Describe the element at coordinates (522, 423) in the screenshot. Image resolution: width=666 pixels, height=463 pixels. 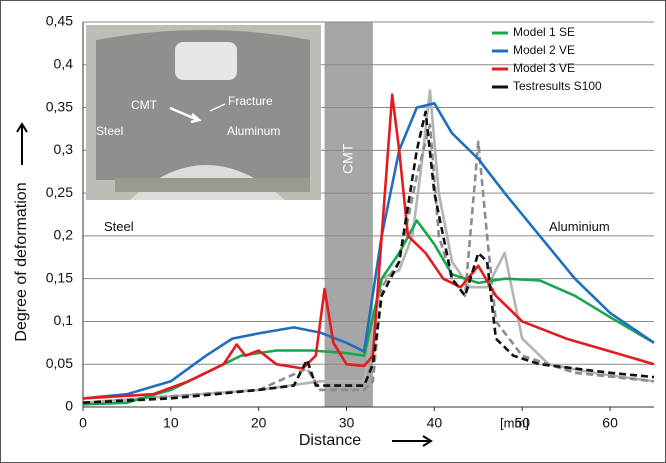
I see `x-tick-label: 50` at that location.